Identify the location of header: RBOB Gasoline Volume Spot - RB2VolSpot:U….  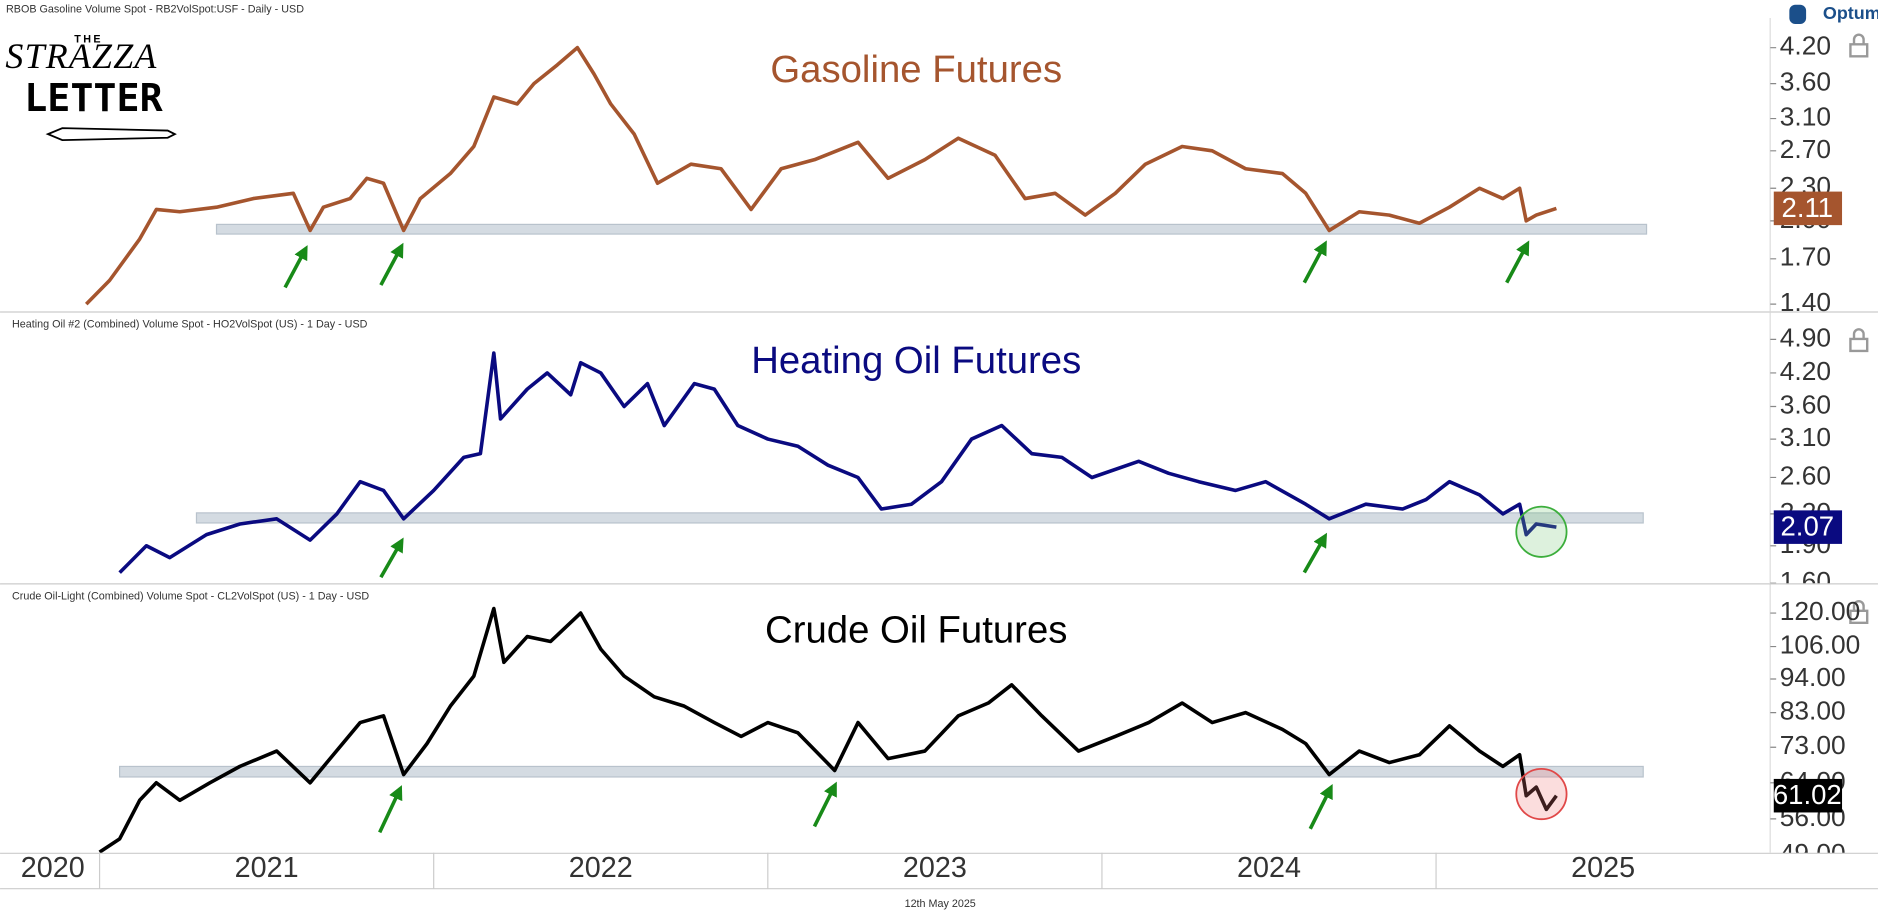
(155, 9).